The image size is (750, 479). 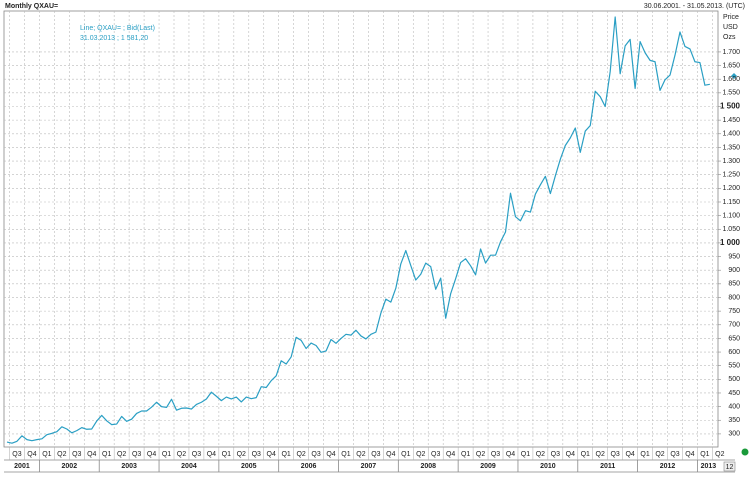 What do you see at coordinates (70, 466) in the screenshot?
I see `x-year-label: 2002` at bounding box center [70, 466].